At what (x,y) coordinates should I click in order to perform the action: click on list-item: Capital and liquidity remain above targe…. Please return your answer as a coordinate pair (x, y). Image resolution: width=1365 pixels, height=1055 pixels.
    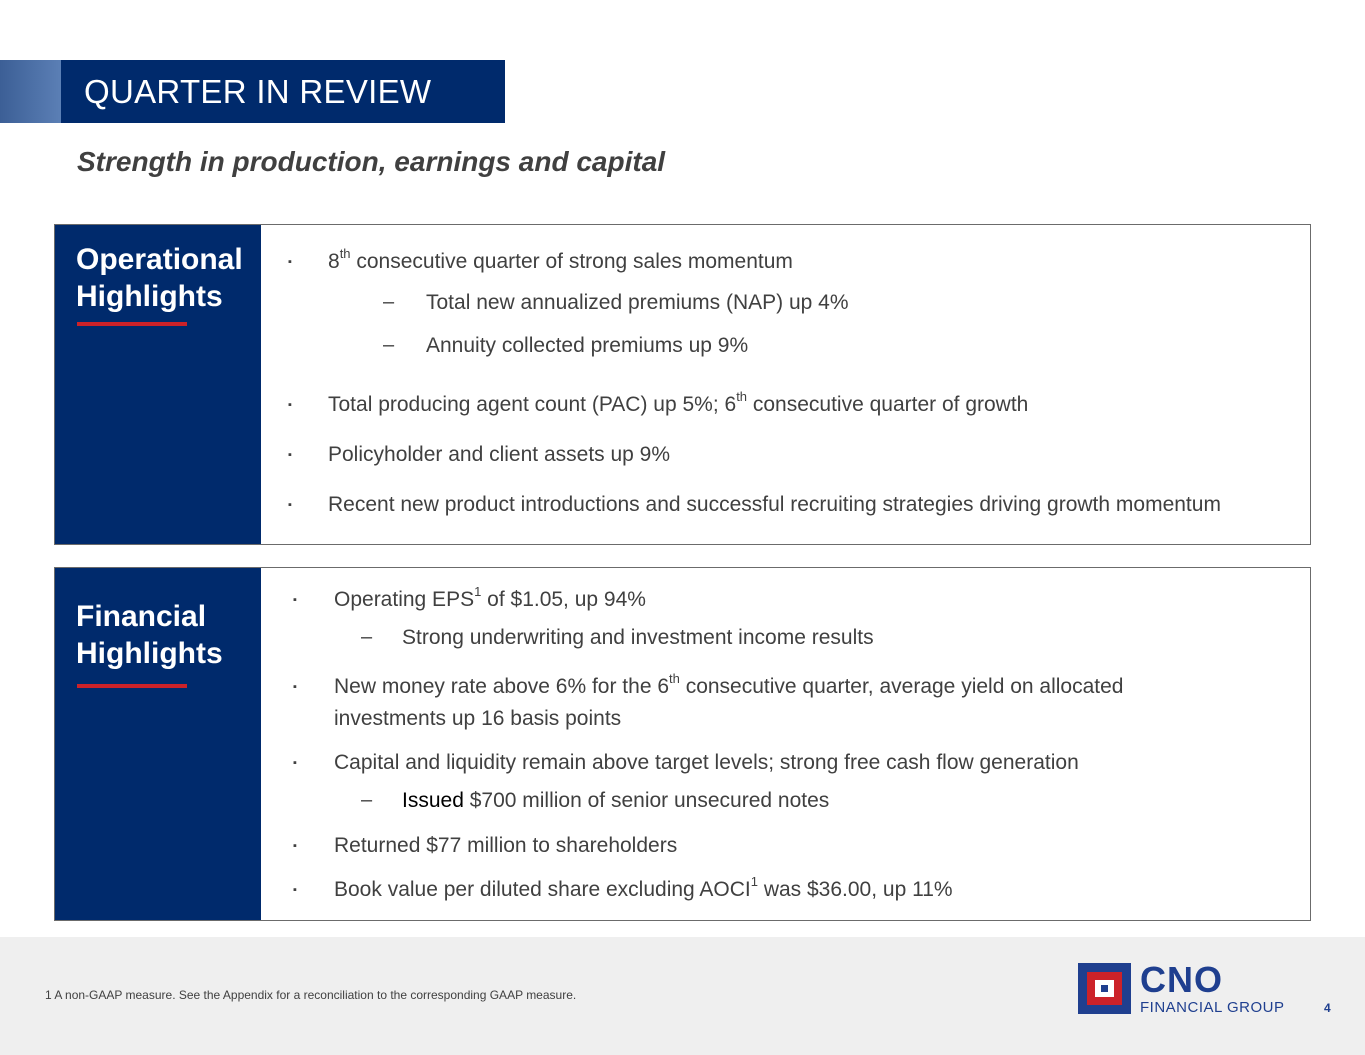
    Looking at the image, I should click on (706, 762).